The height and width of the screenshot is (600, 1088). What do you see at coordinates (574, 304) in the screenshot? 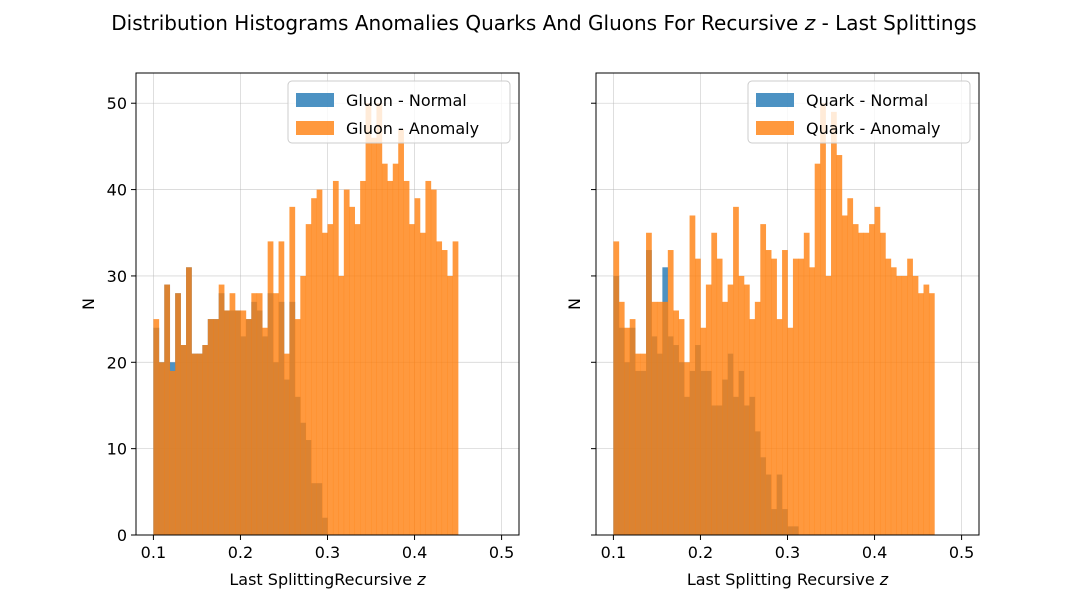
I see `y-axis-label: N` at bounding box center [574, 304].